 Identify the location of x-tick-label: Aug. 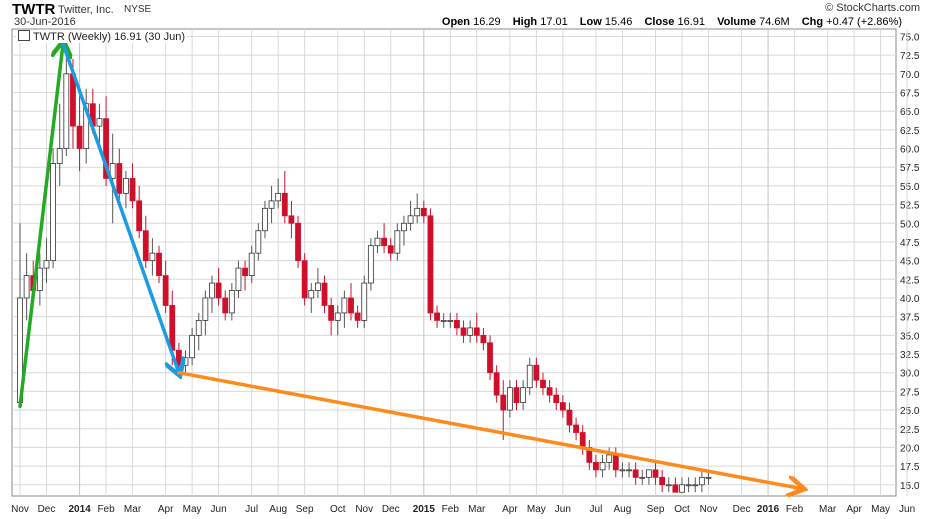
(623, 509).